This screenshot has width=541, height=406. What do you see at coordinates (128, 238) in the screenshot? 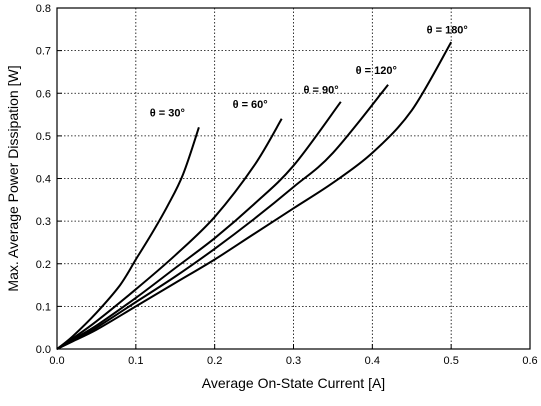
I see `series-line` at bounding box center [128, 238].